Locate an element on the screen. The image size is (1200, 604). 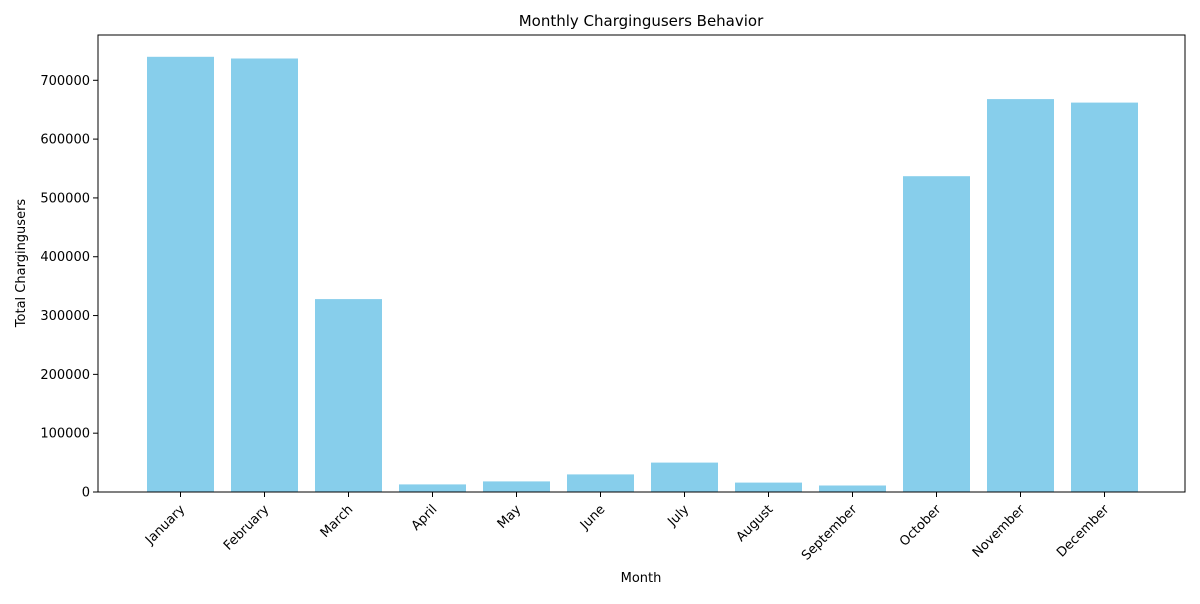
y-tick-label: 400000 is located at coordinates (65, 257).